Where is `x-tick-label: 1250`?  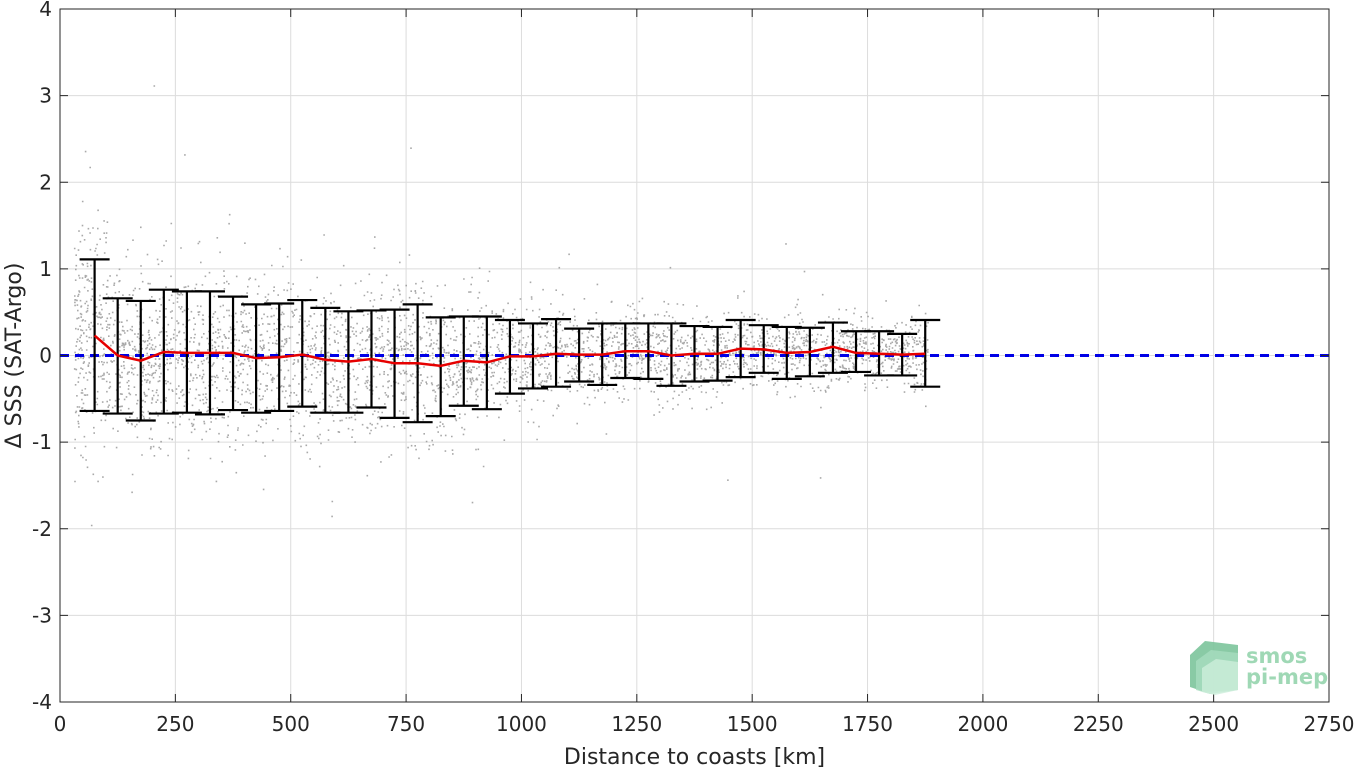
x-tick-label: 1250 is located at coordinates (636, 724).